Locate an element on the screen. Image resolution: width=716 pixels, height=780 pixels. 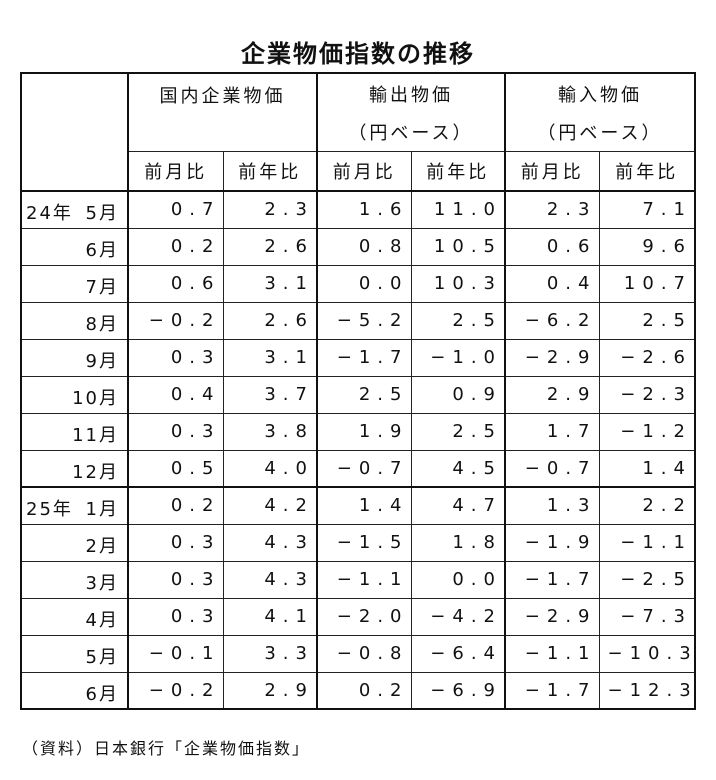
value-cell: 2.9 is located at coordinates (552, 394).